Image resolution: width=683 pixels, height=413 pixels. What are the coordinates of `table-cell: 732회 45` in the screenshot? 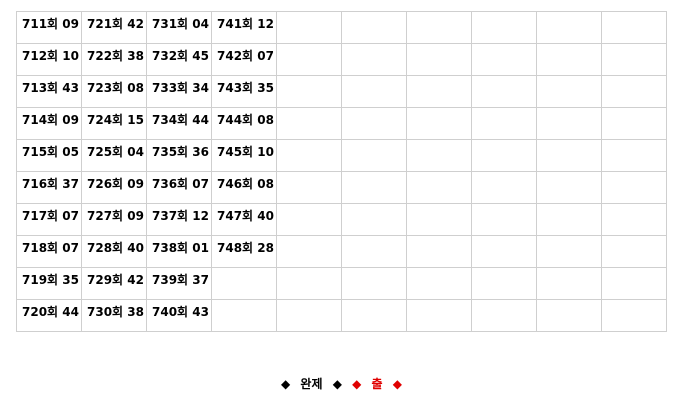 It's located at (179, 59).